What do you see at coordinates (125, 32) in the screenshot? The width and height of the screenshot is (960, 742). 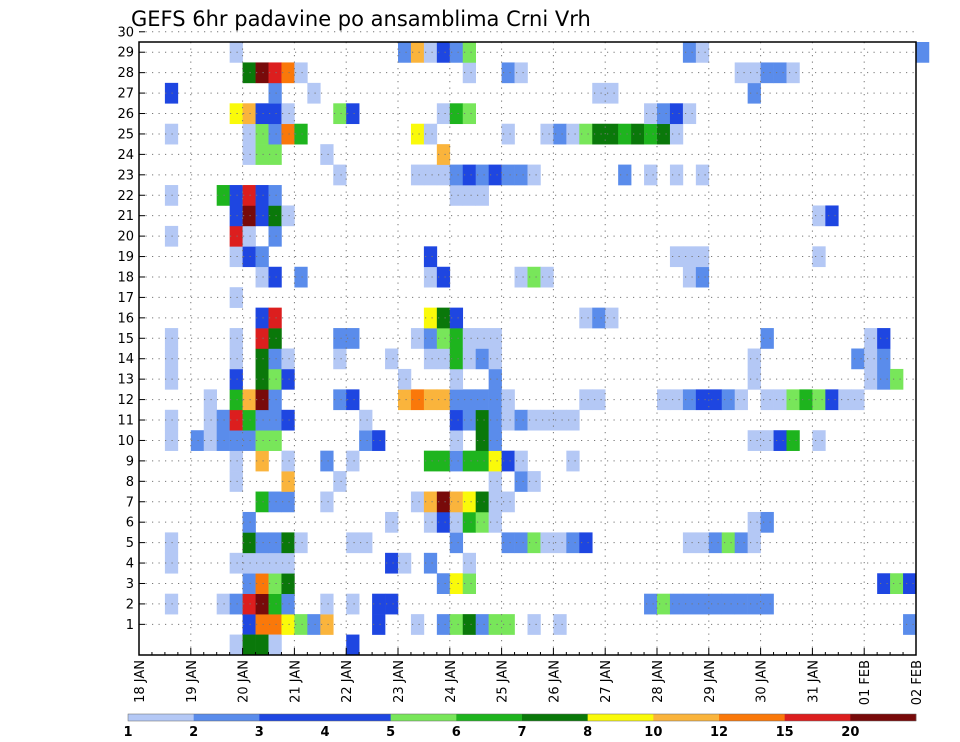 I see `y-tick-label: 30` at bounding box center [125, 32].